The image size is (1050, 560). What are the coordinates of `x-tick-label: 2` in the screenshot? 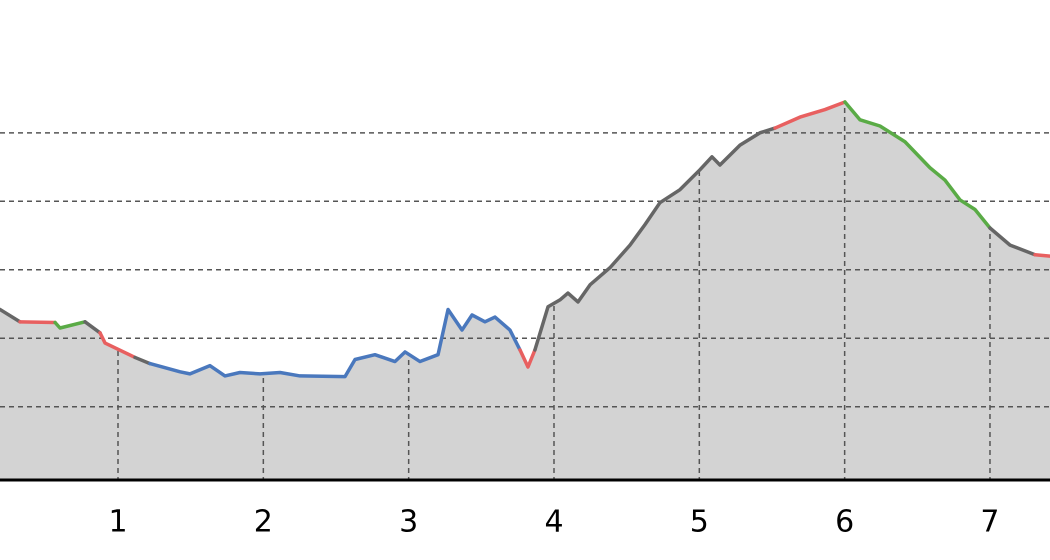 It's located at (263, 522).